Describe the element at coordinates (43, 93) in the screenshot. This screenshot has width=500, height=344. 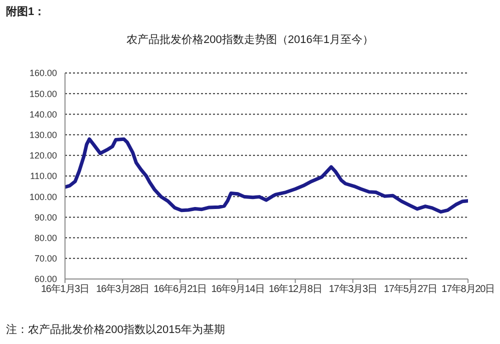
I see `y-tick-label: 150.00` at that location.